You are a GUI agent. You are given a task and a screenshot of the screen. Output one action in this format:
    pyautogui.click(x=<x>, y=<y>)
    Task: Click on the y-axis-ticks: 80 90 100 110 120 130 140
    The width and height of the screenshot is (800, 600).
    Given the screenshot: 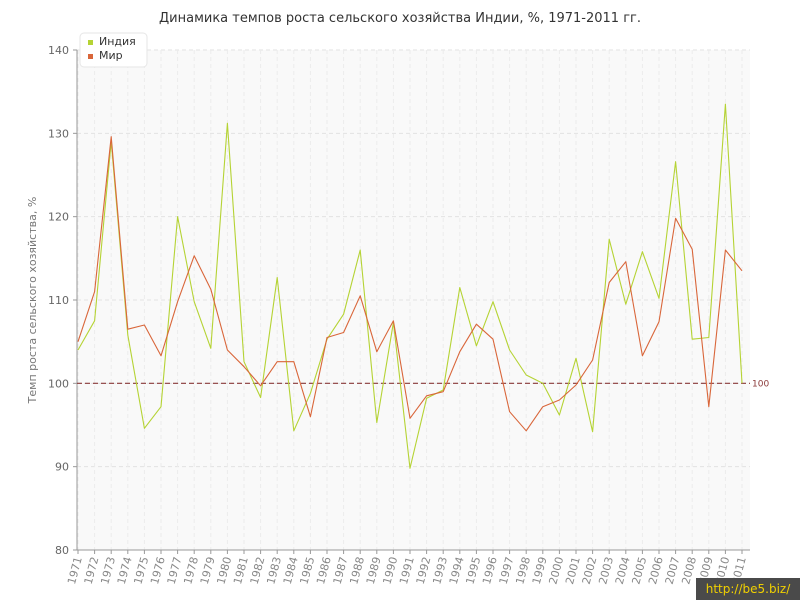 What is the action you would take?
    pyautogui.click(x=62, y=300)
    